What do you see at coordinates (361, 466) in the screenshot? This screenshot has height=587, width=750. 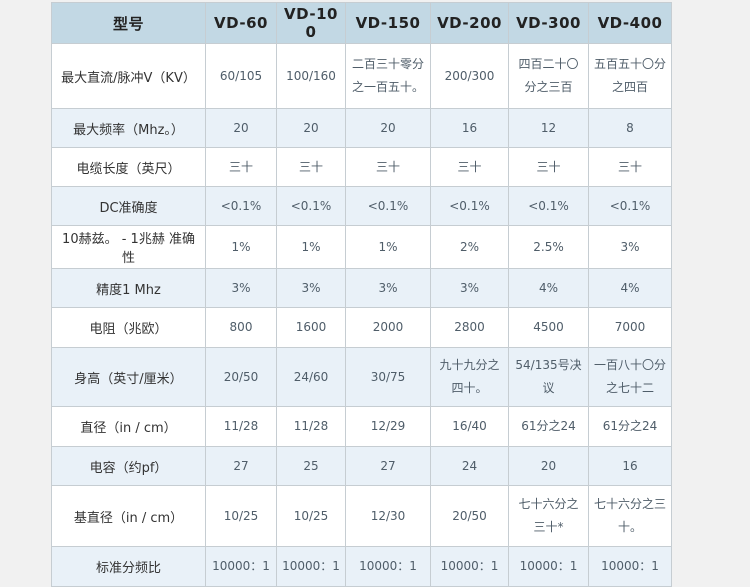 I see `table-row: 电容（约pf） 27 25 27 24 20 16` at bounding box center [361, 466].